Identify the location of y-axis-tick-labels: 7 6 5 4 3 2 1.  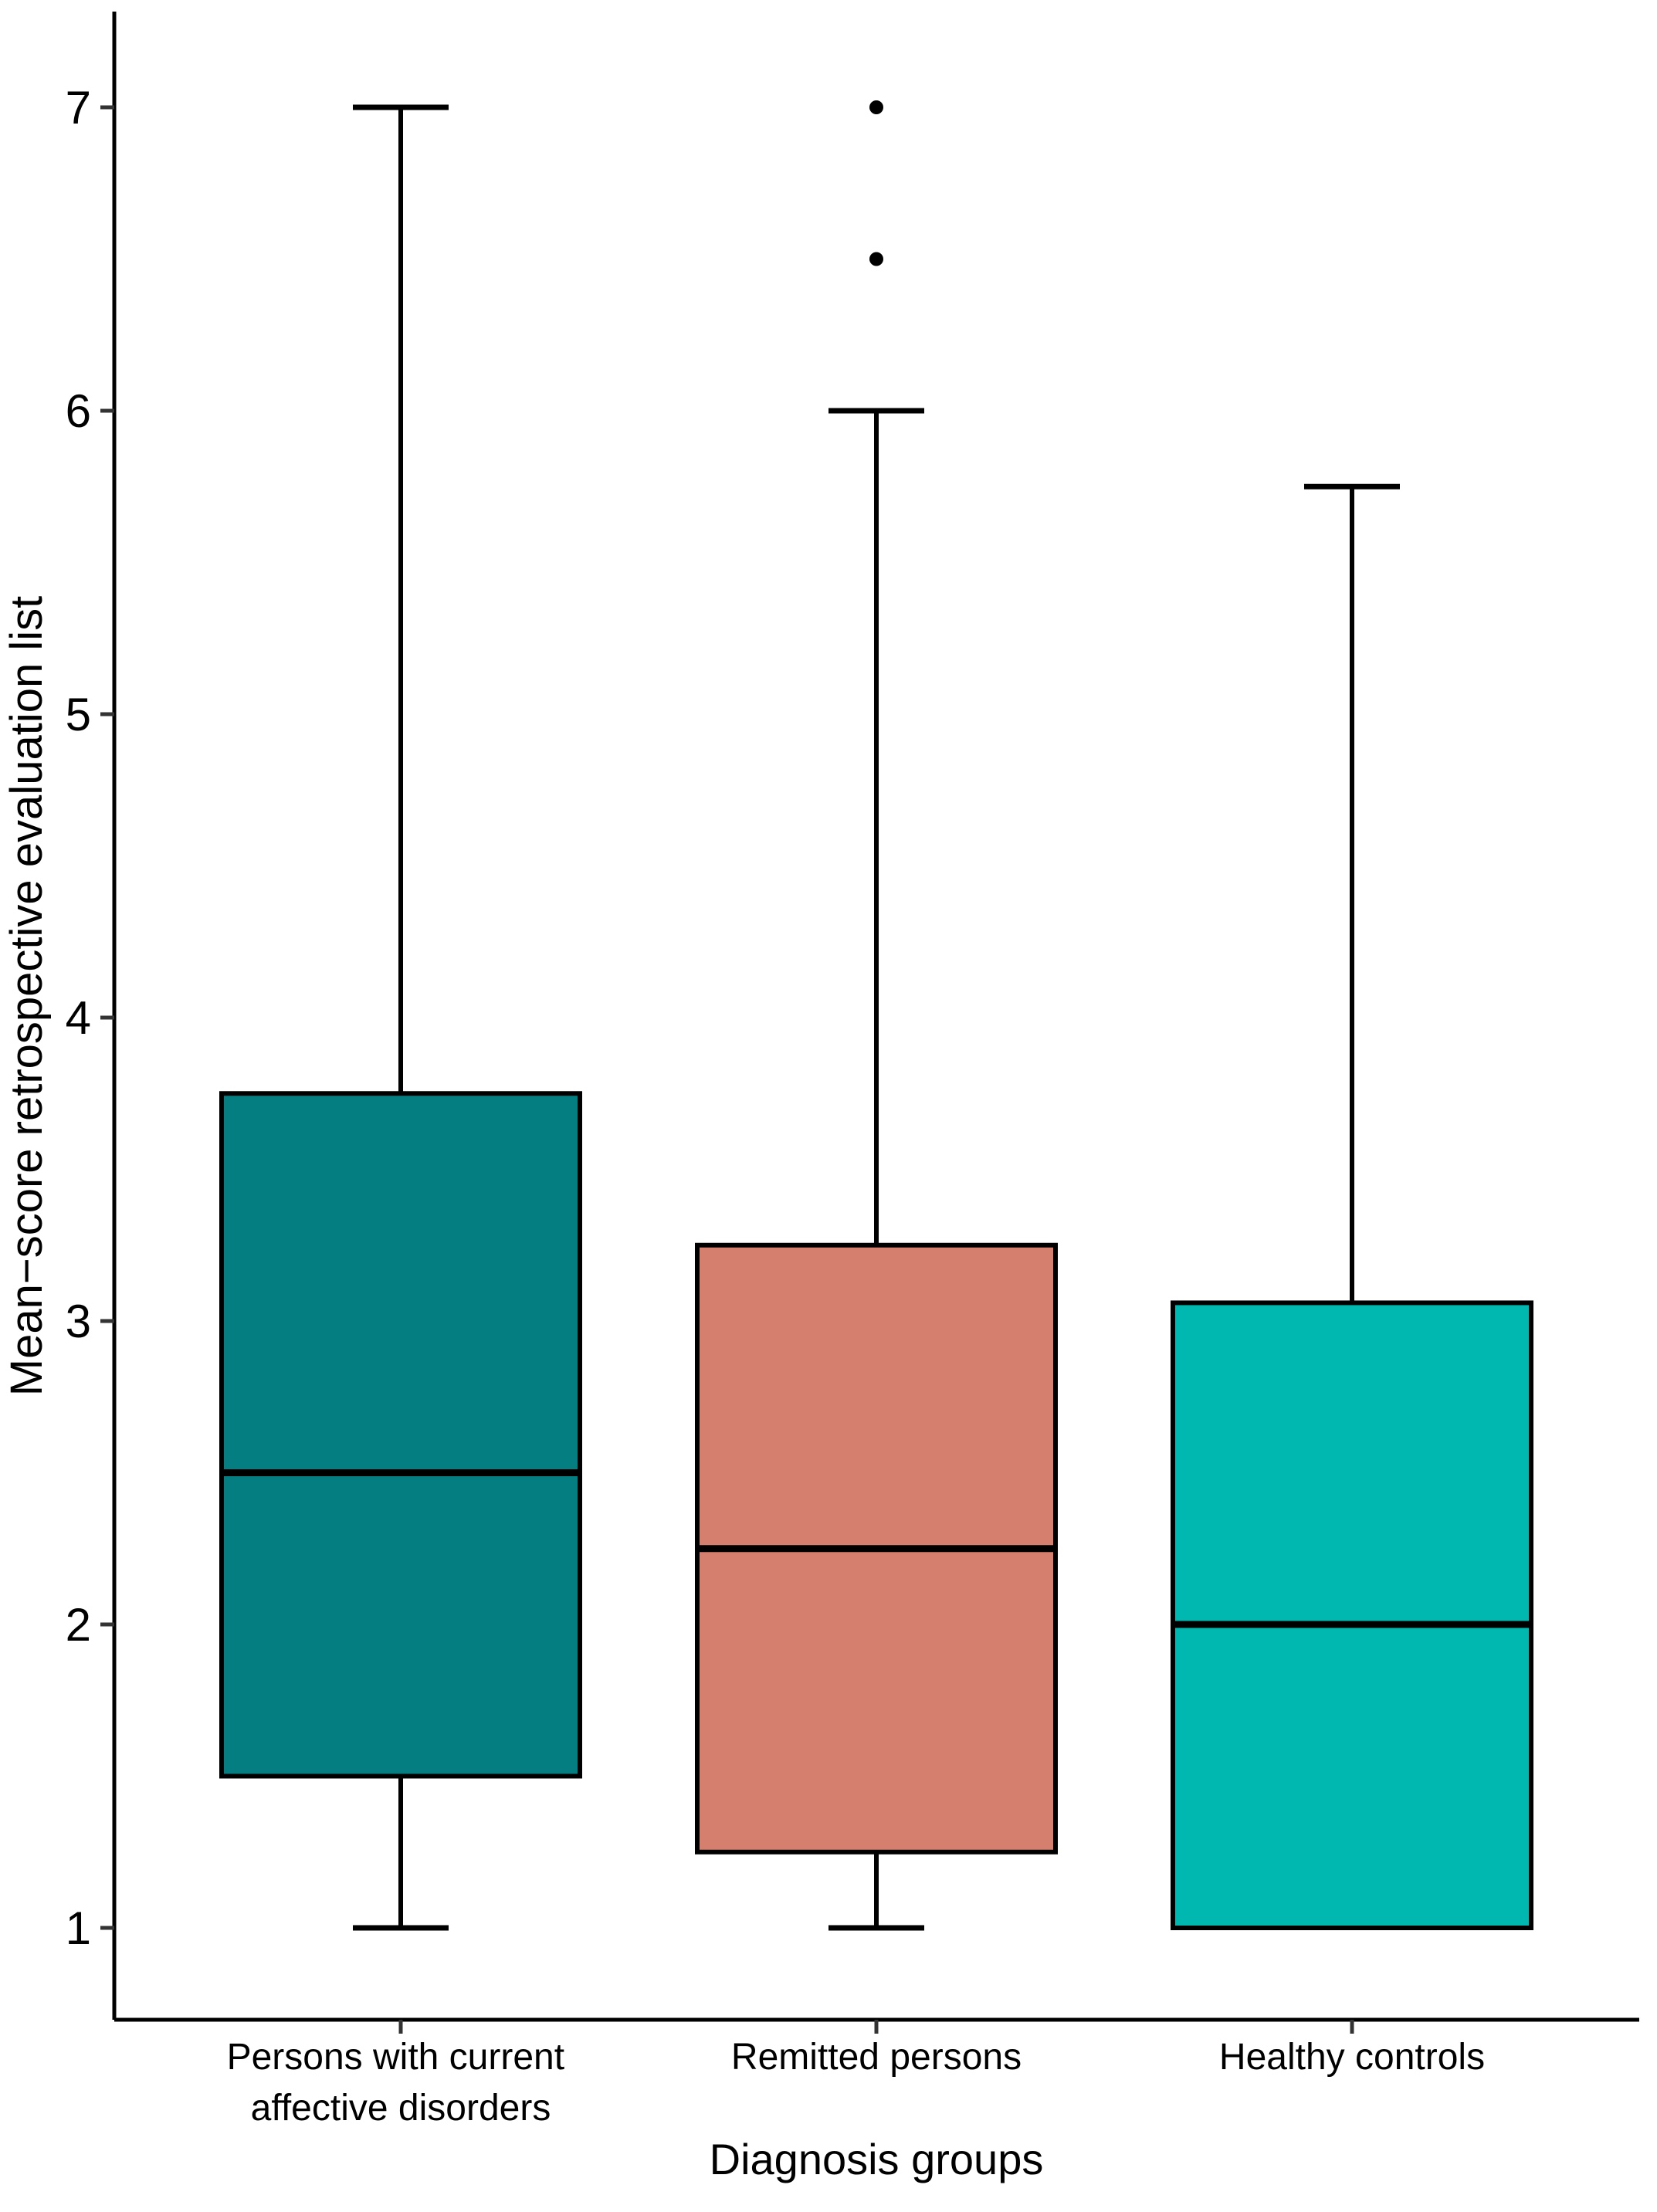
(78, 1018).